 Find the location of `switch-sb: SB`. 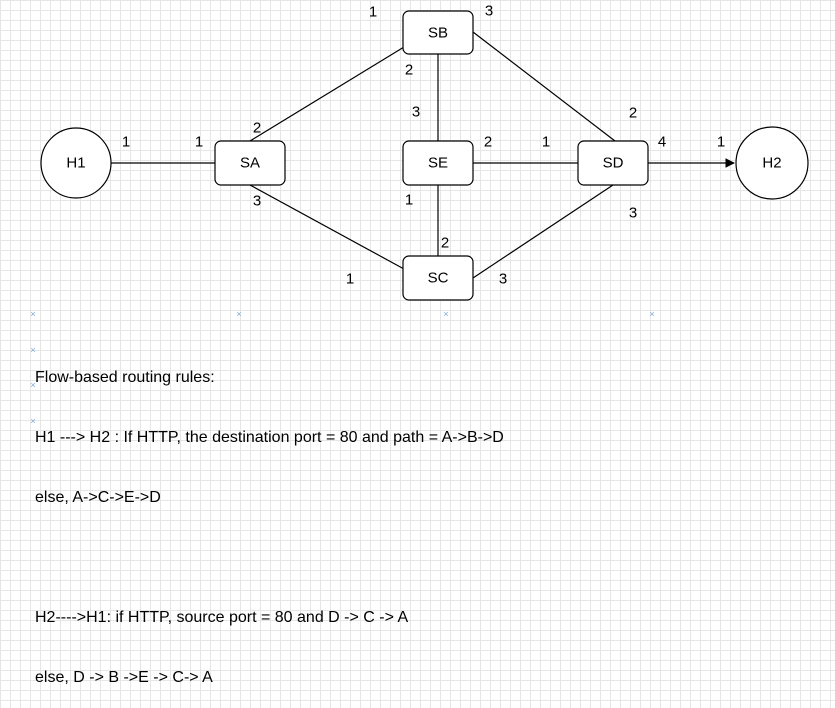

switch-sb: SB is located at coordinates (438, 32).